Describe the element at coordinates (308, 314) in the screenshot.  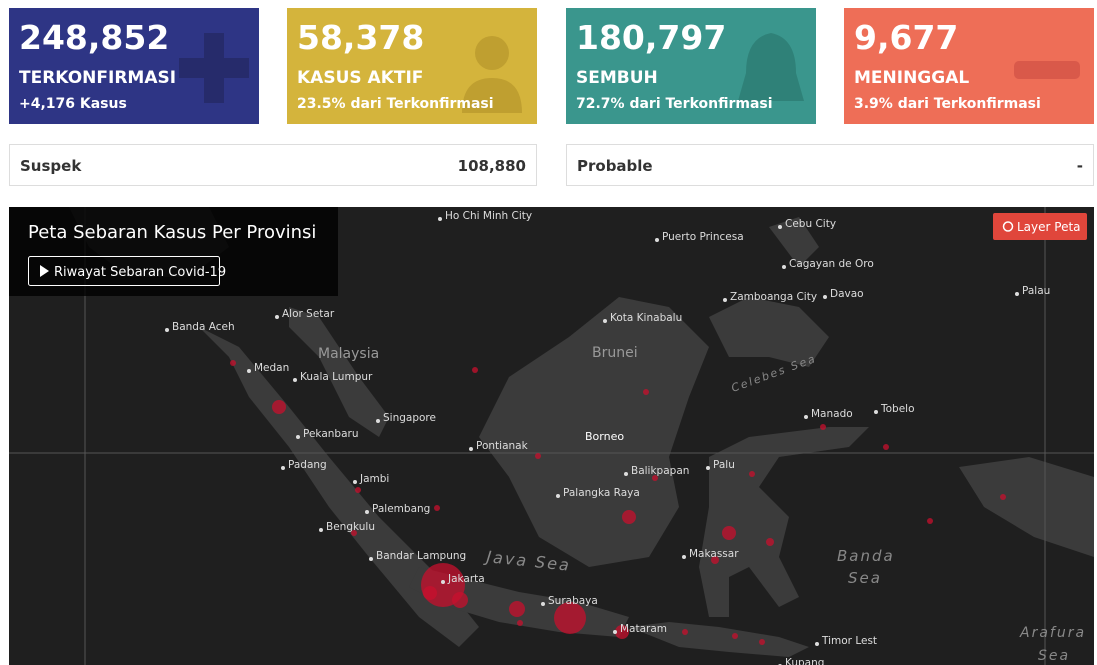
I see `place-label: Alor Setar` at that location.